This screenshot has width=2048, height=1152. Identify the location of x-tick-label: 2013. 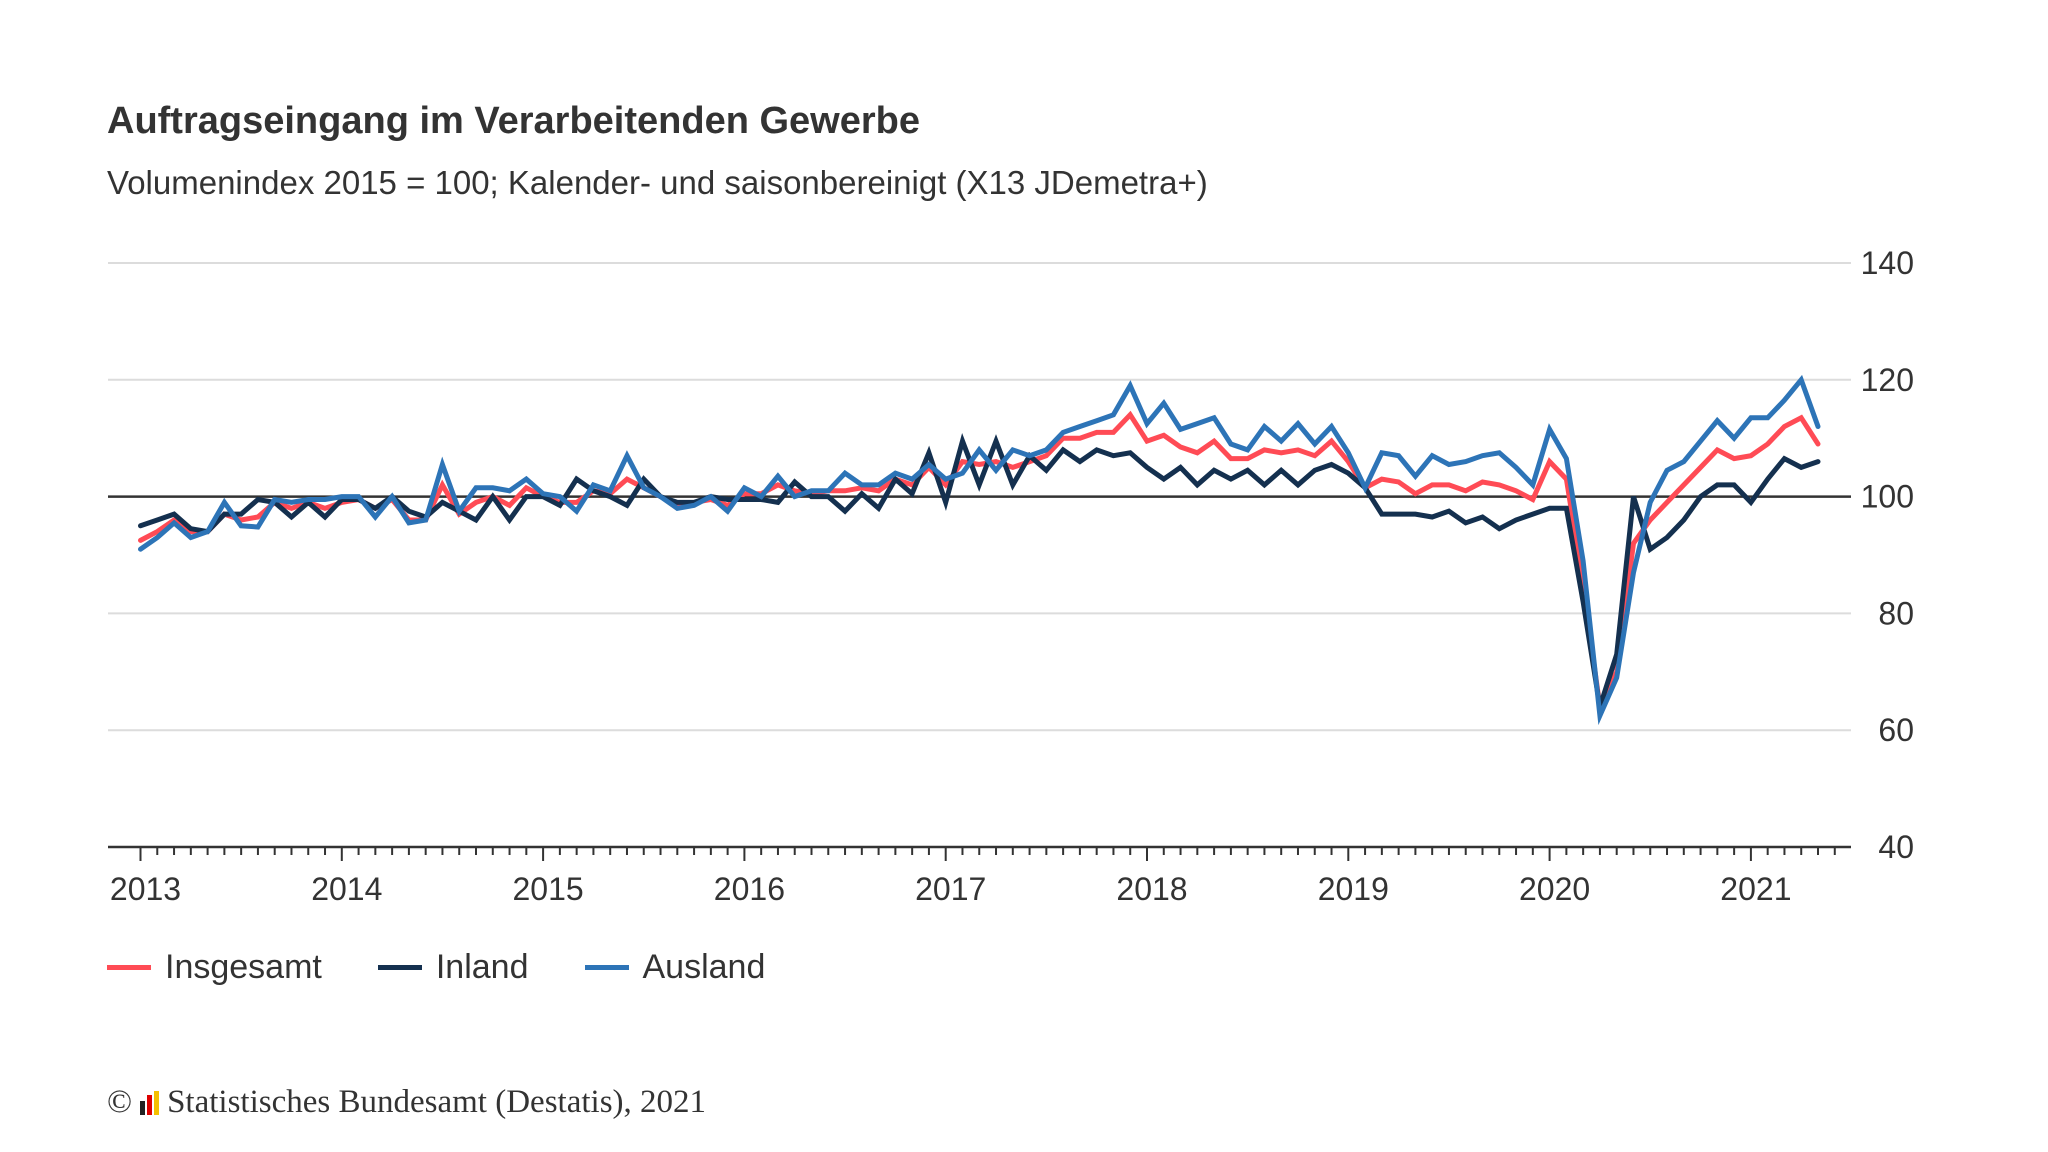
(145, 889).